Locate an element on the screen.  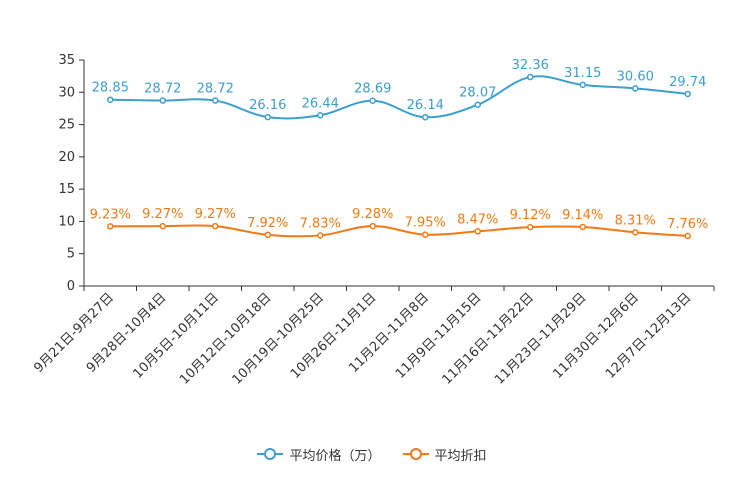
data-label: 26.16 is located at coordinates (267, 105).